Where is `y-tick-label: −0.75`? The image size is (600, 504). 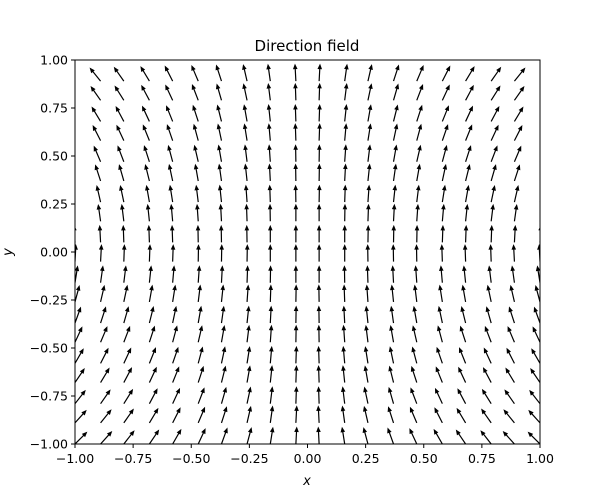 y-tick-label: −0.75 is located at coordinates (49, 396).